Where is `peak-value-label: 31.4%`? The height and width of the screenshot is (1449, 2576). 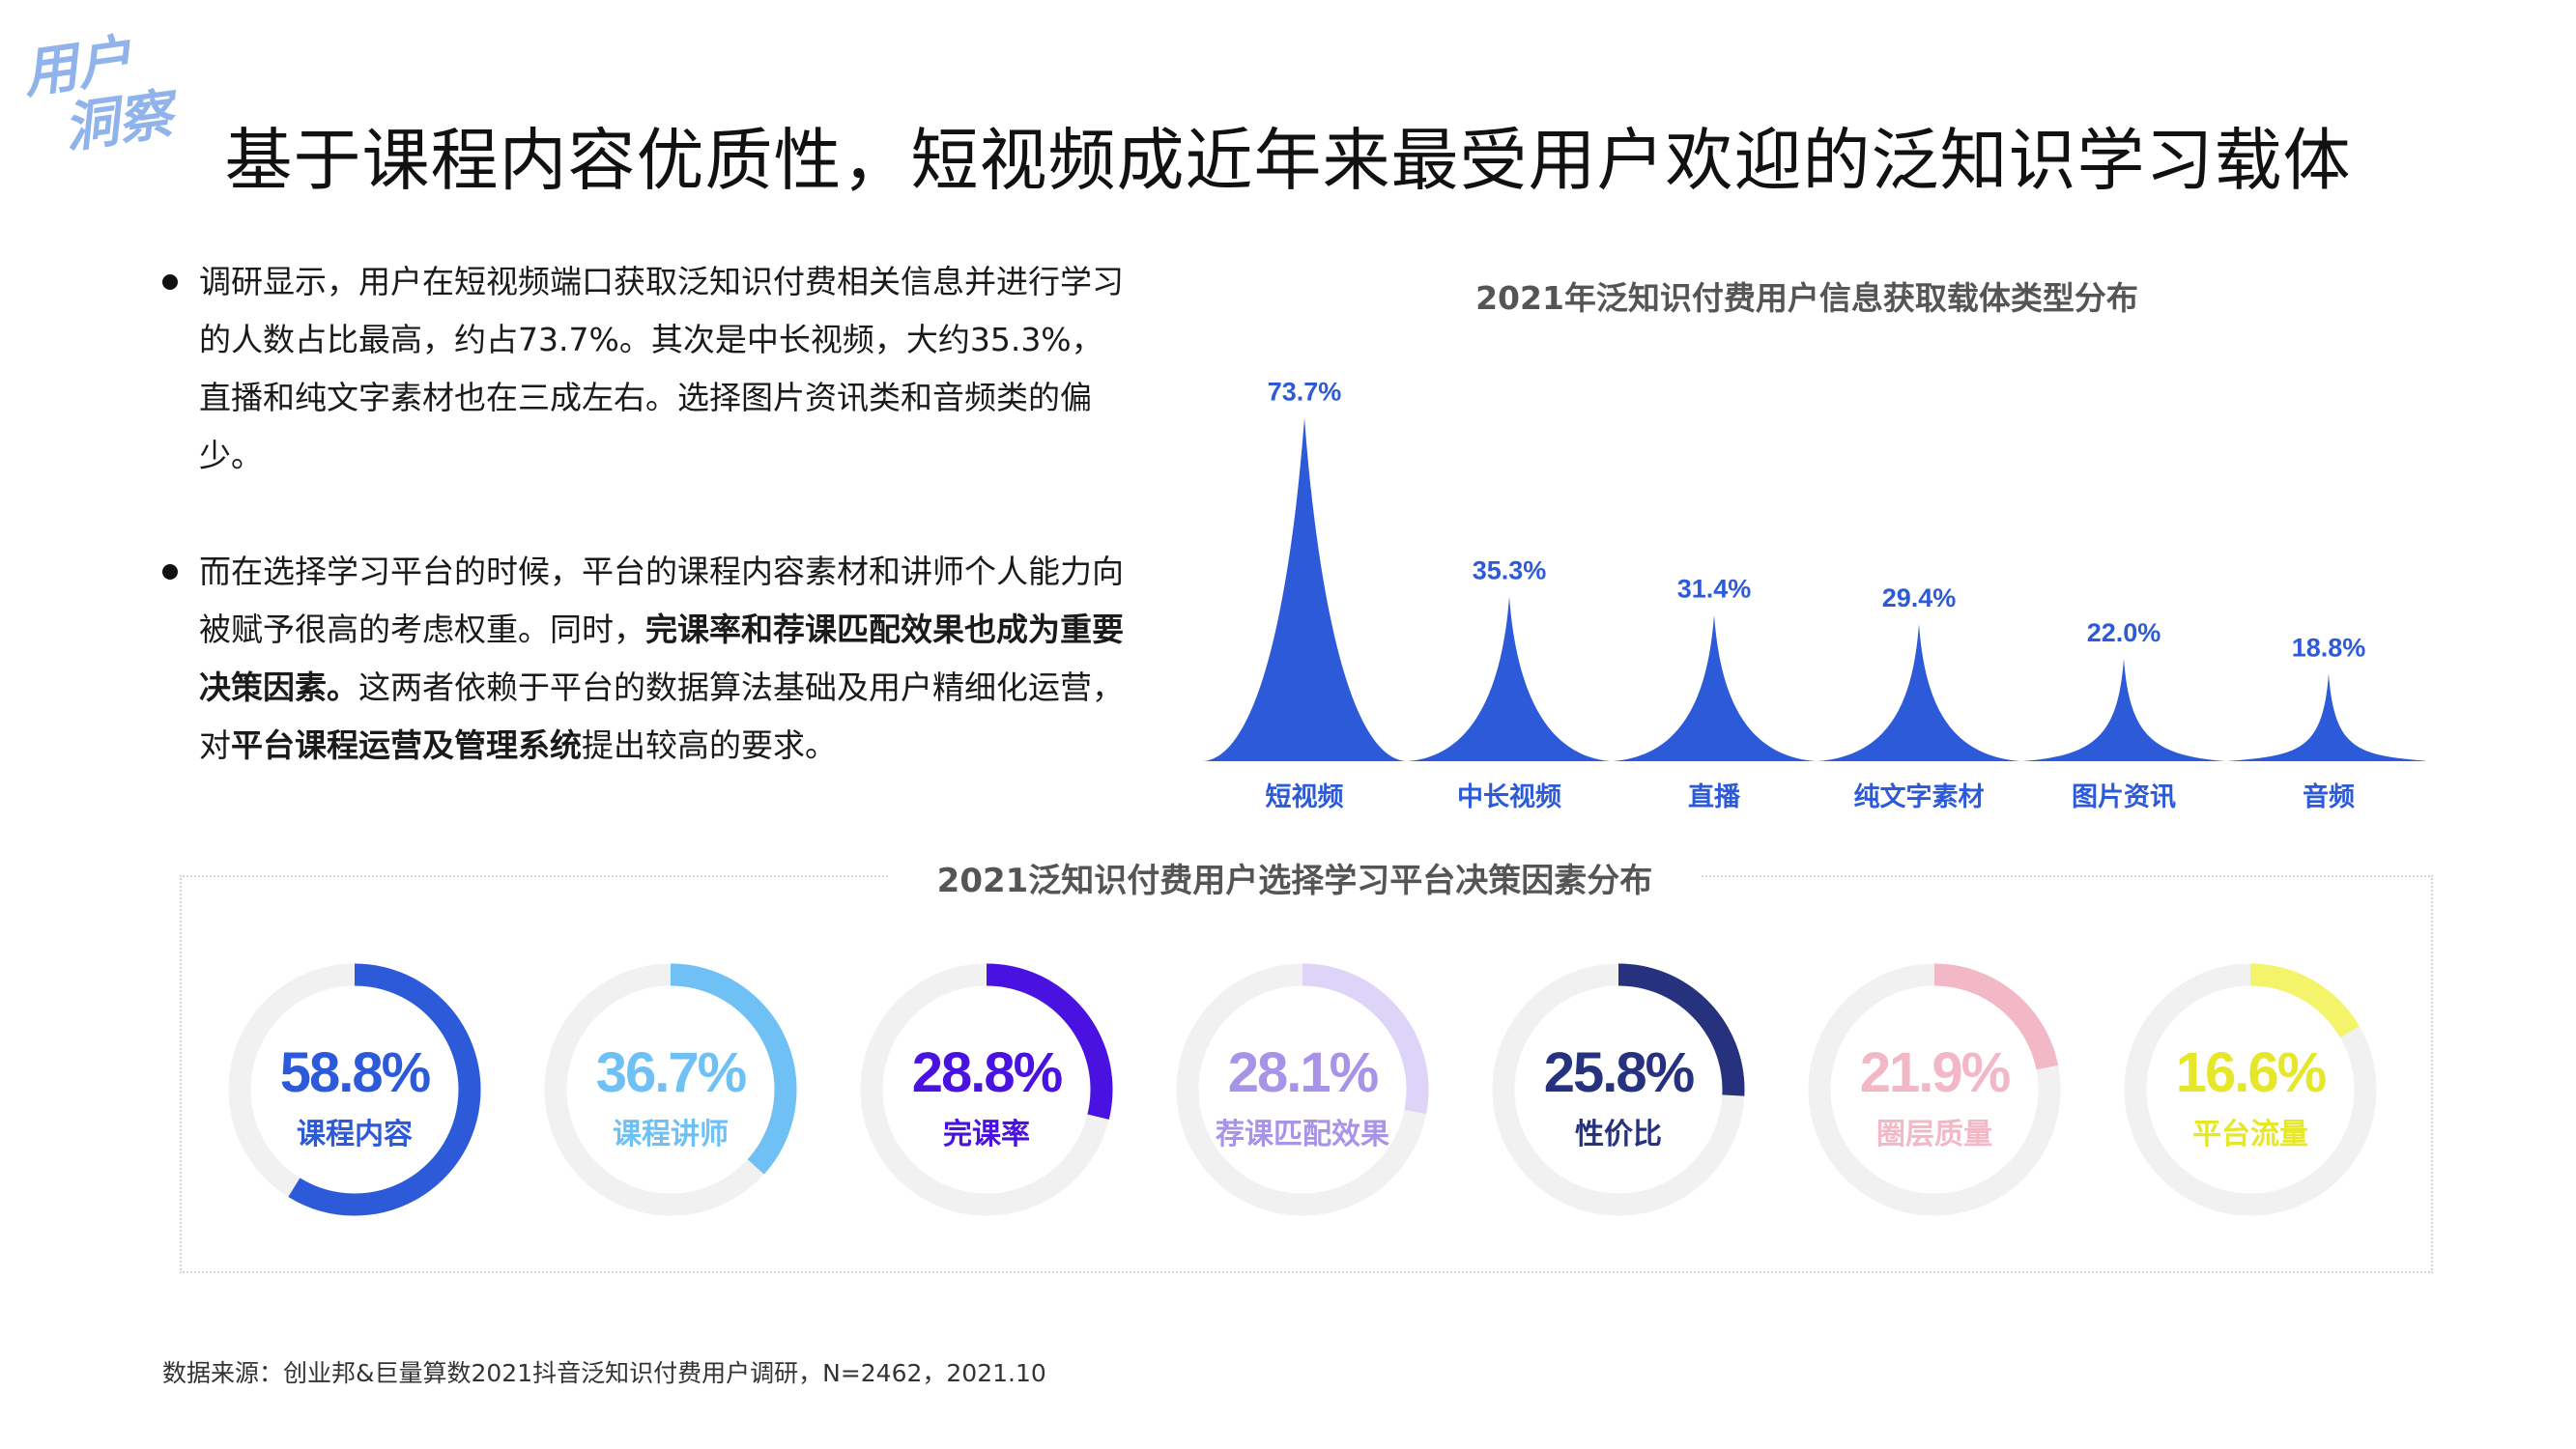
peak-value-label: 31.4% is located at coordinates (1715, 588).